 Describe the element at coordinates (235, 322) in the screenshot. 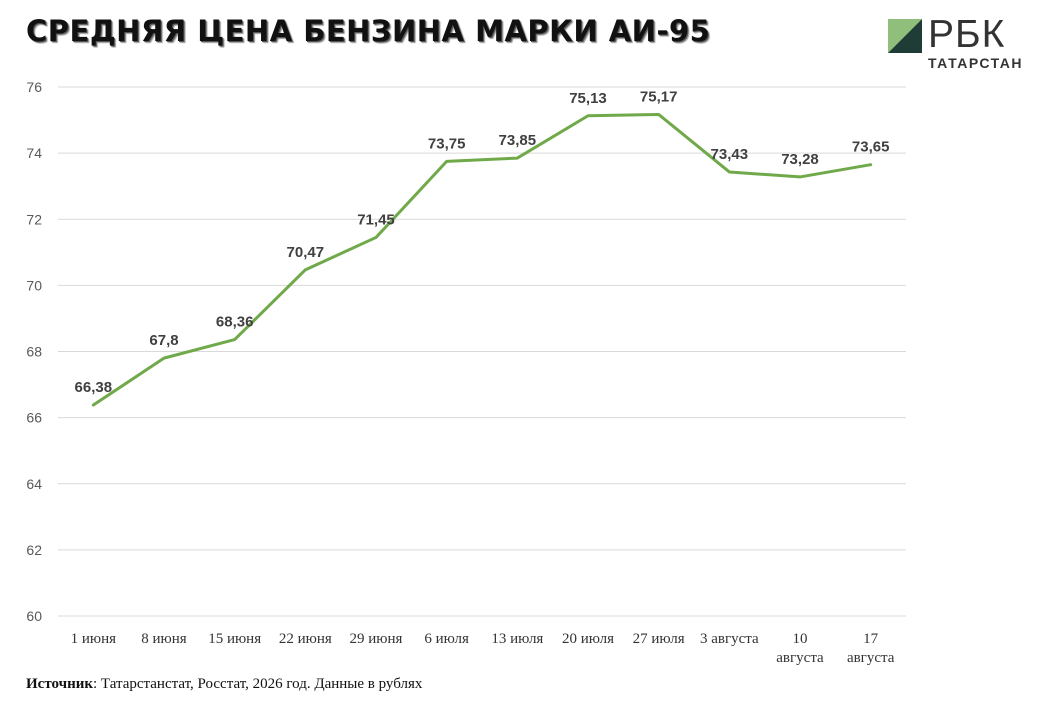

I see `data-label: 68,36` at that location.